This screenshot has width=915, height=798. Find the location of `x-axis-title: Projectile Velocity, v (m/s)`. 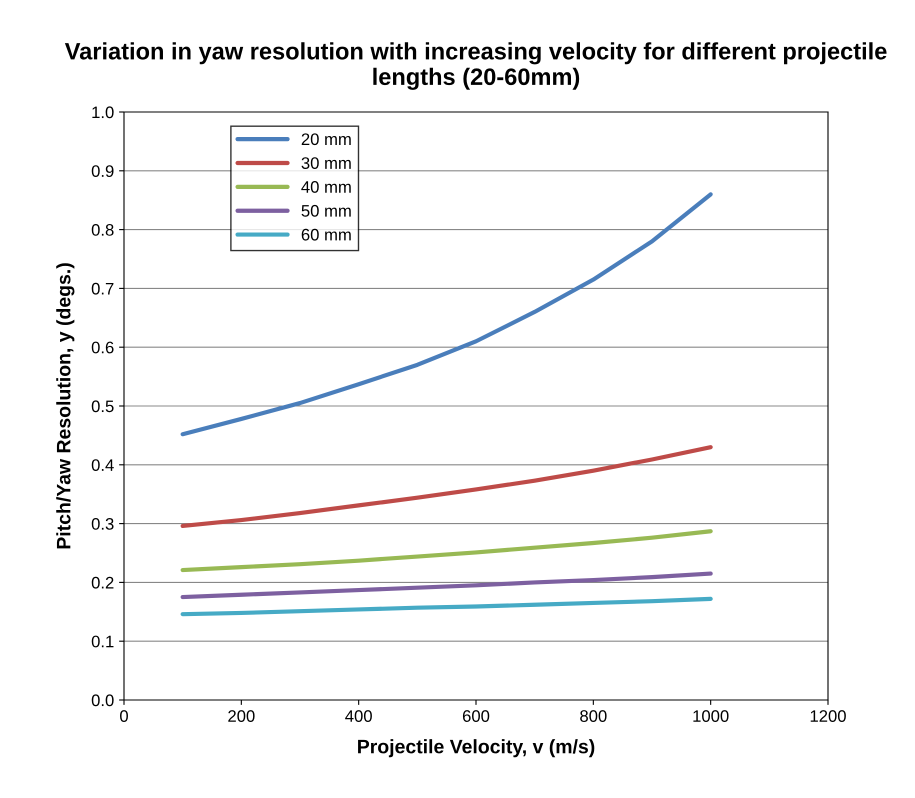

x-axis-title: Projectile Velocity, v (m/s) is located at coordinates (476, 748).